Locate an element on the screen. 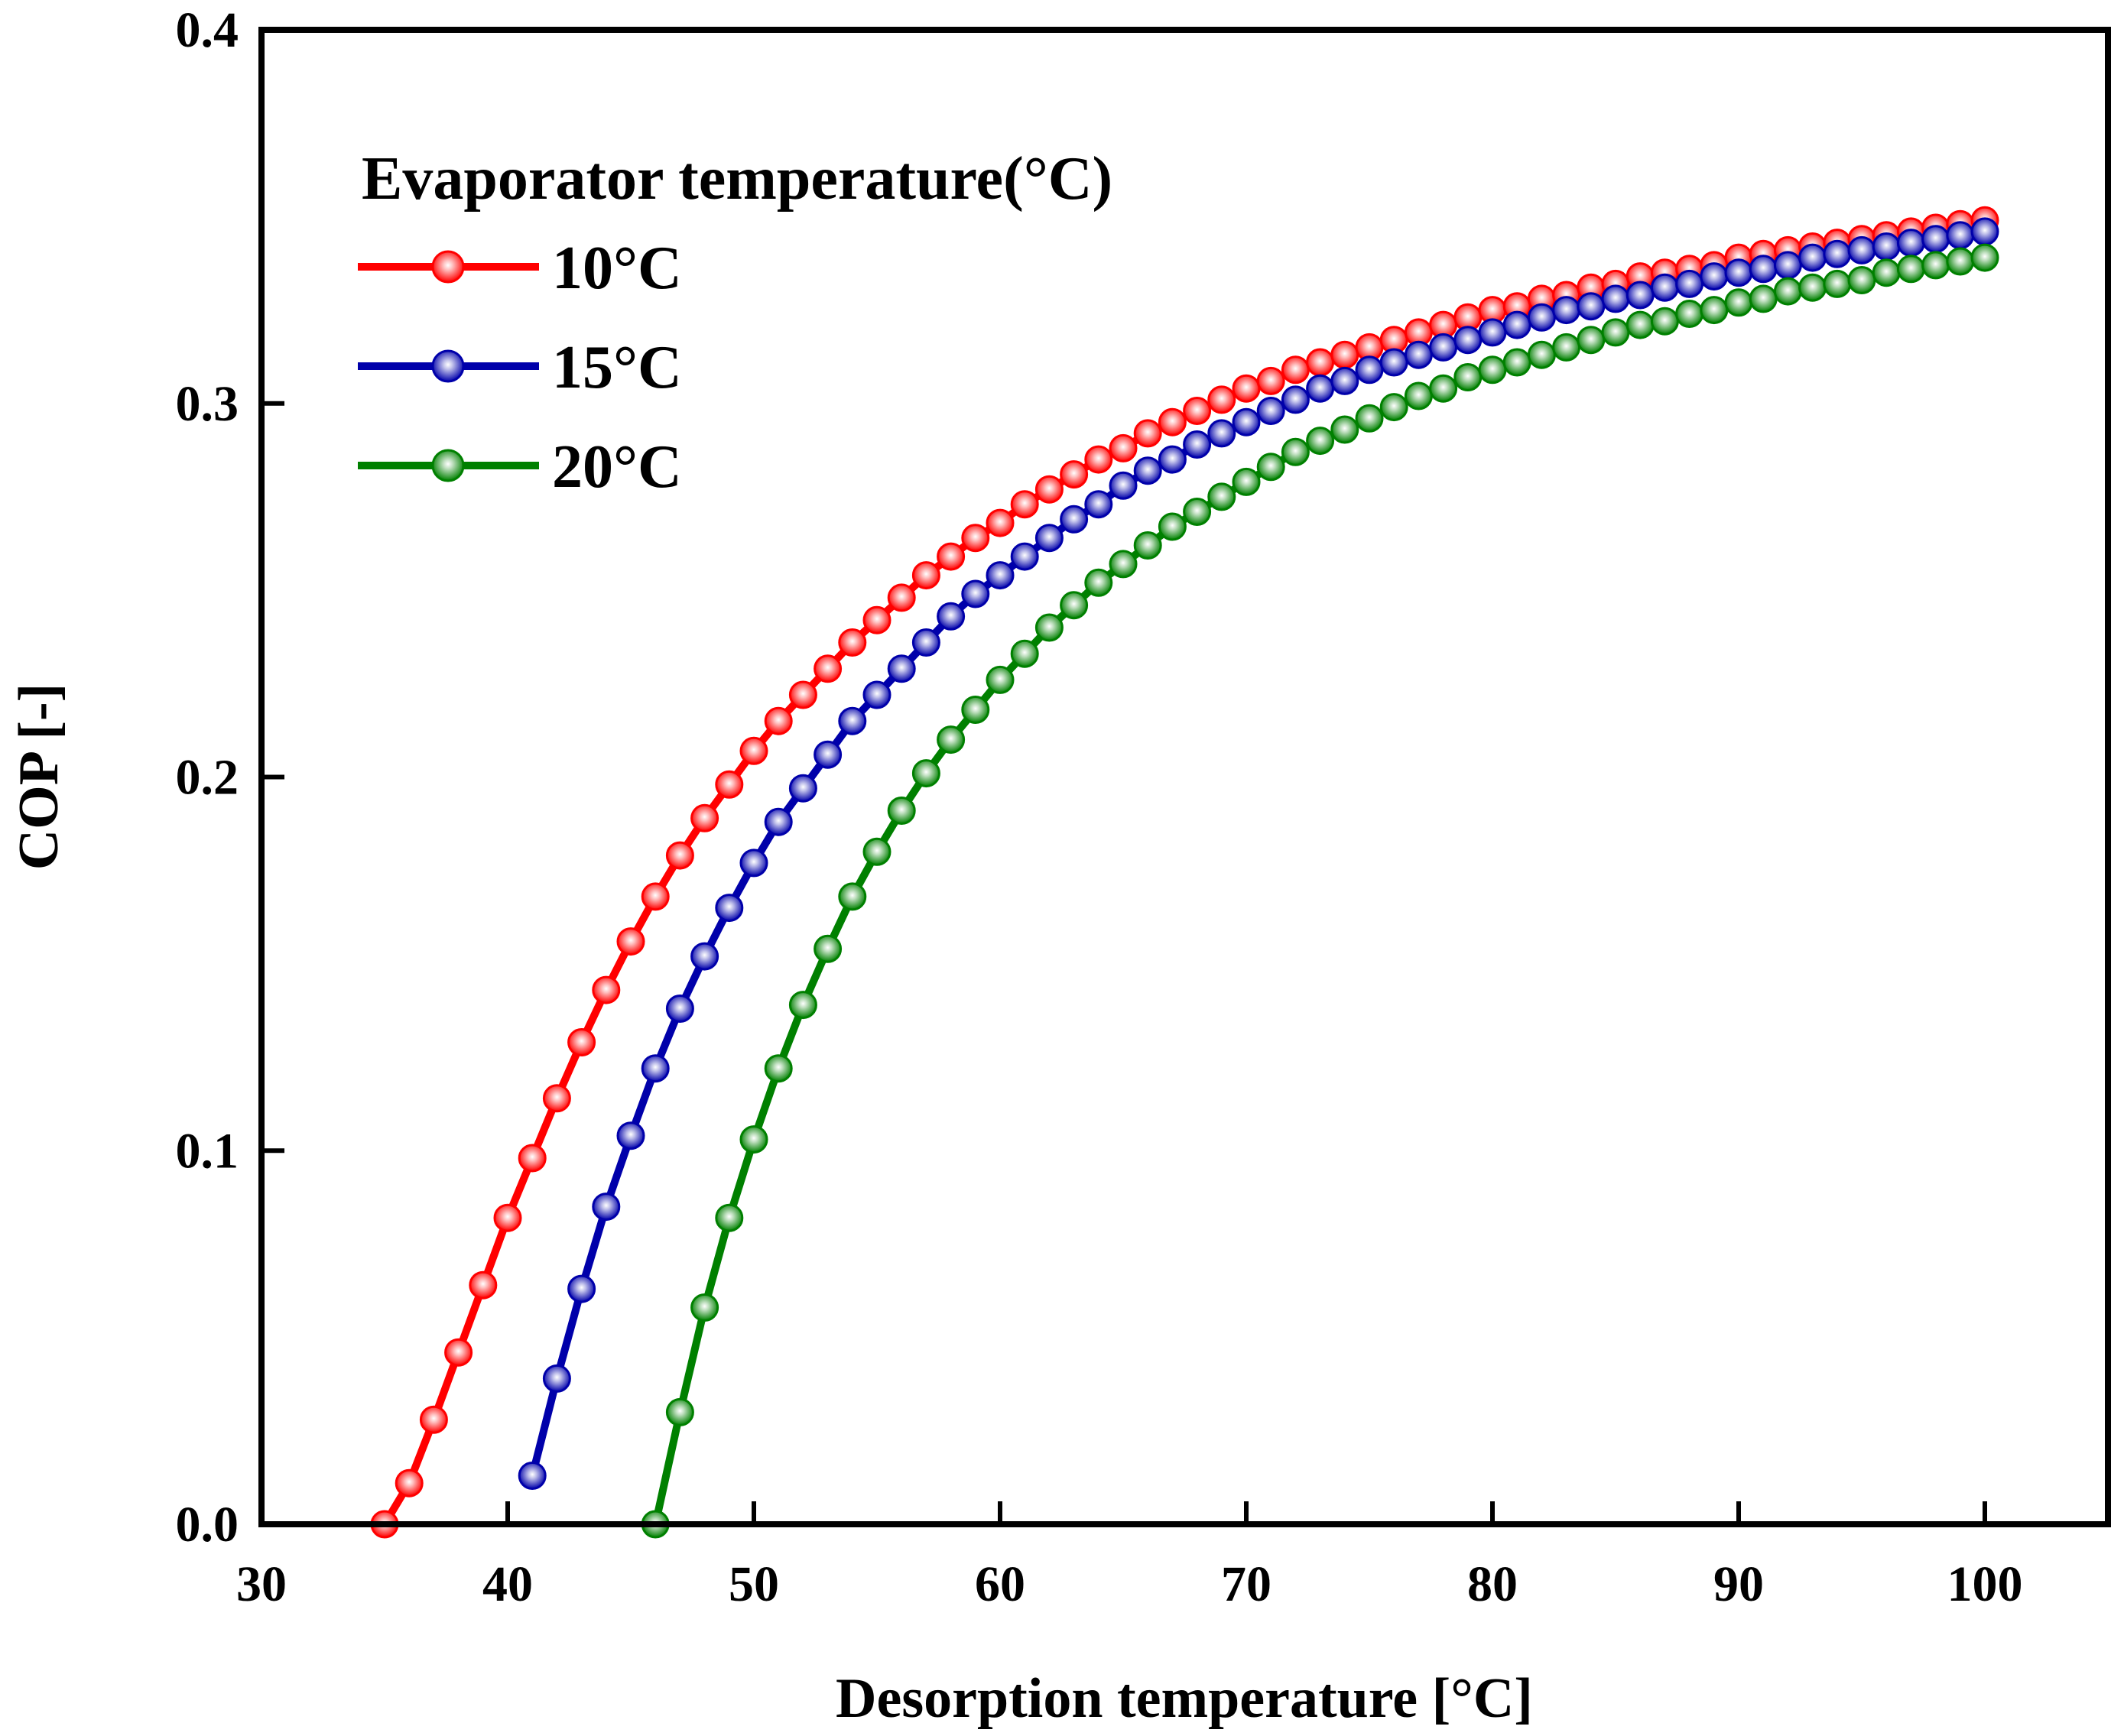  legend-title: Evaporator temperature(°C) is located at coordinates (737, 179).